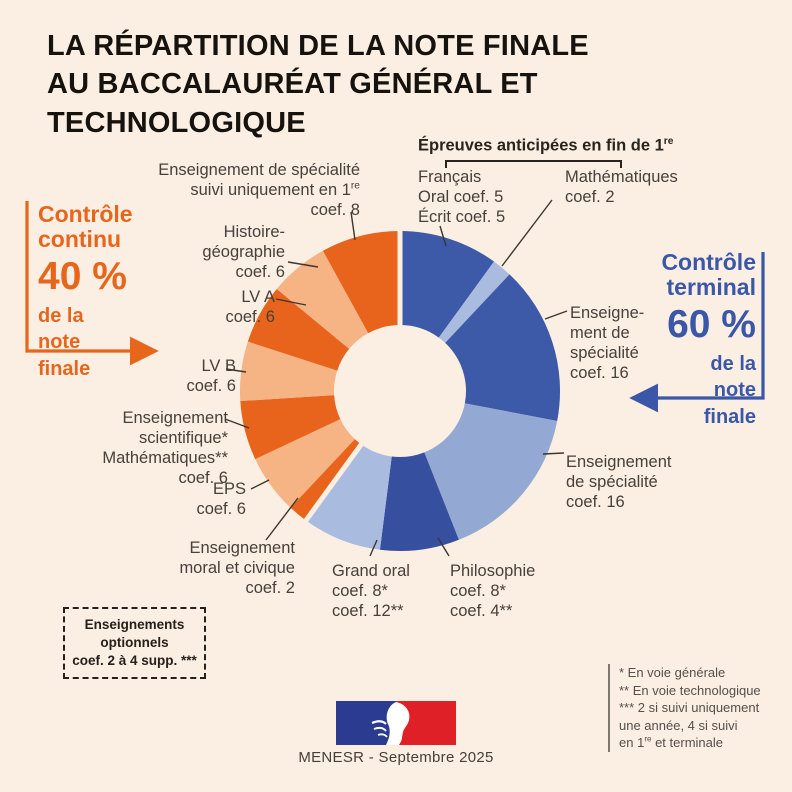 This screenshot has height=792, width=792. I want to click on label-philosophie: Philosophie coef. 8* coef. 4**, so click(492, 591).